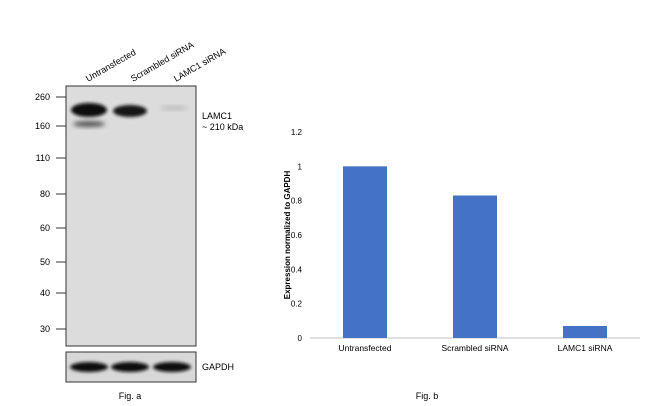 This screenshot has height=406, width=650. I want to click on mw-label-160: 160, so click(42, 126).